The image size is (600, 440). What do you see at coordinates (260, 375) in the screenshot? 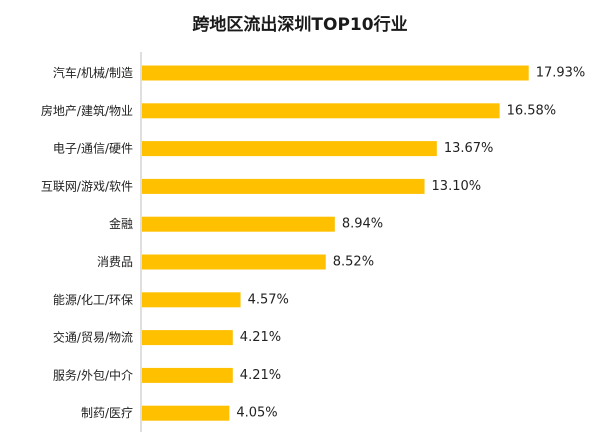
I see `value-label-9: 4.21%` at bounding box center [260, 375].